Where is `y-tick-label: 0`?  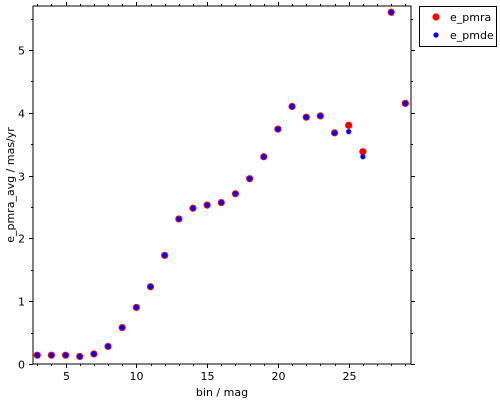 y-tick-label: 0 is located at coordinates (21, 365).